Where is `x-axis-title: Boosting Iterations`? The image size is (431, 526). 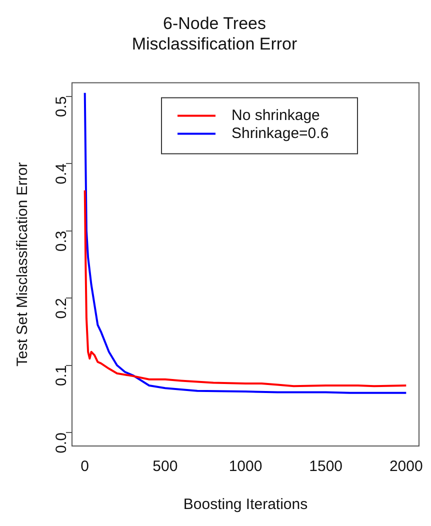
x-axis-title: Boosting Iterations is located at coordinates (245, 505).